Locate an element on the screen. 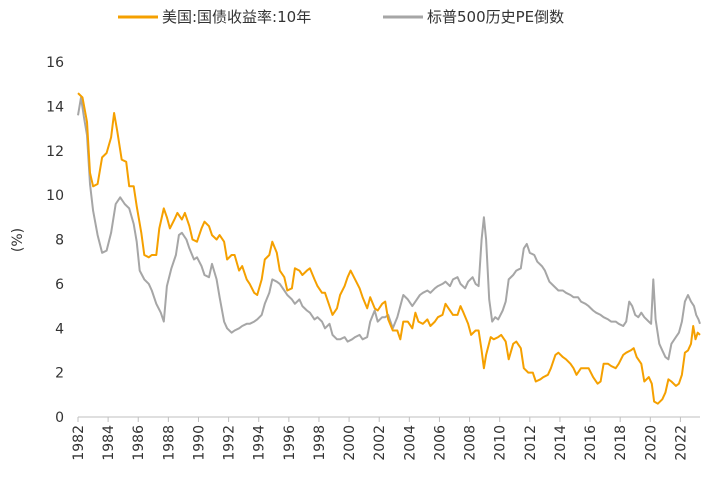 This screenshot has height=477, width=705. x-tick-label: 1998 is located at coordinates (320, 443).